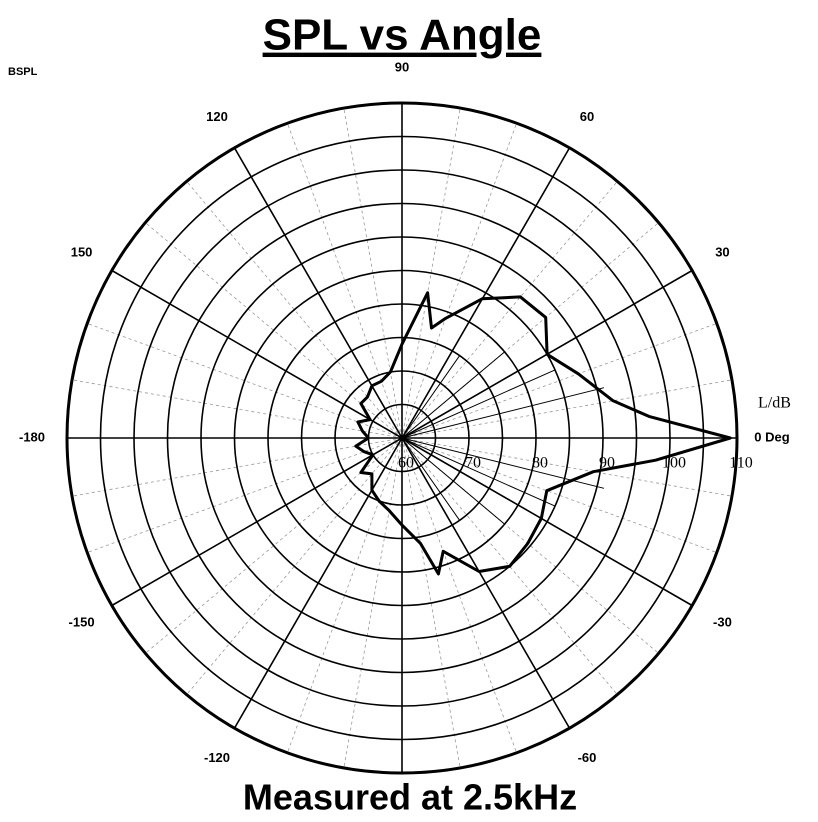 The width and height of the screenshot is (818, 822). I want to click on r-tick-label: 60, so click(406, 463).